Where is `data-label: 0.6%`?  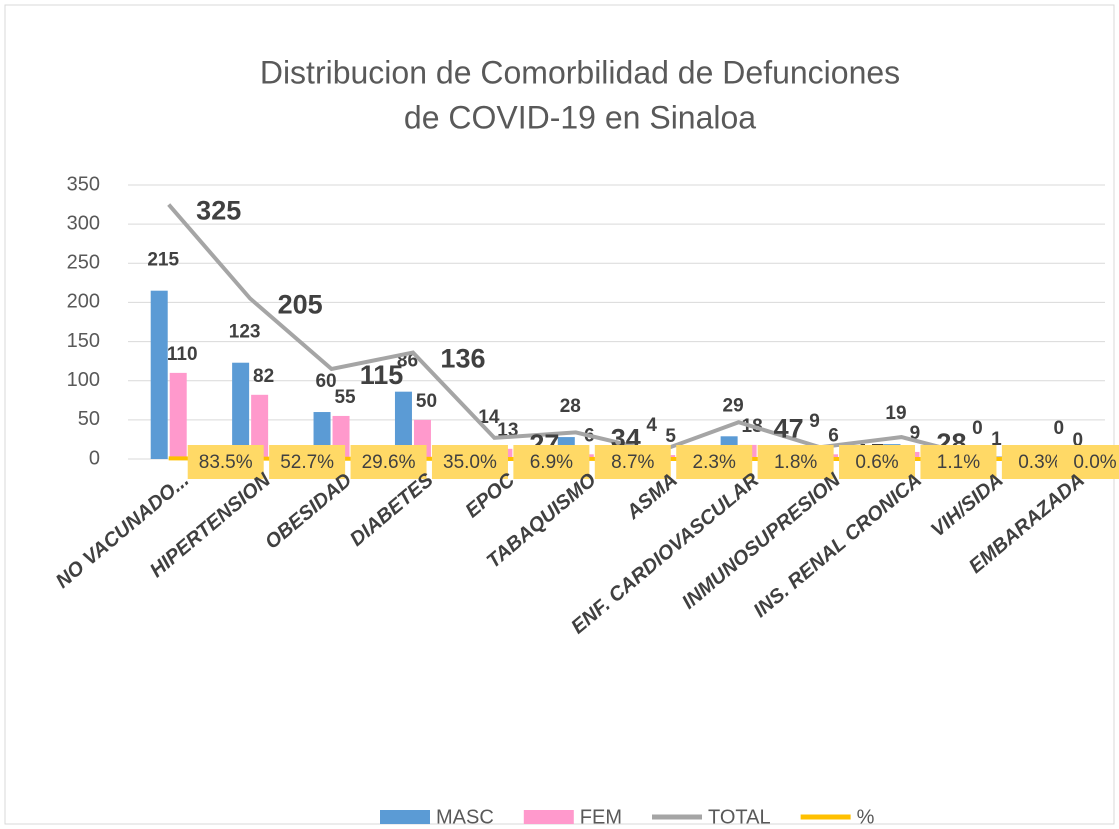 data-label: 0.6% is located at coordinates (876, 462).